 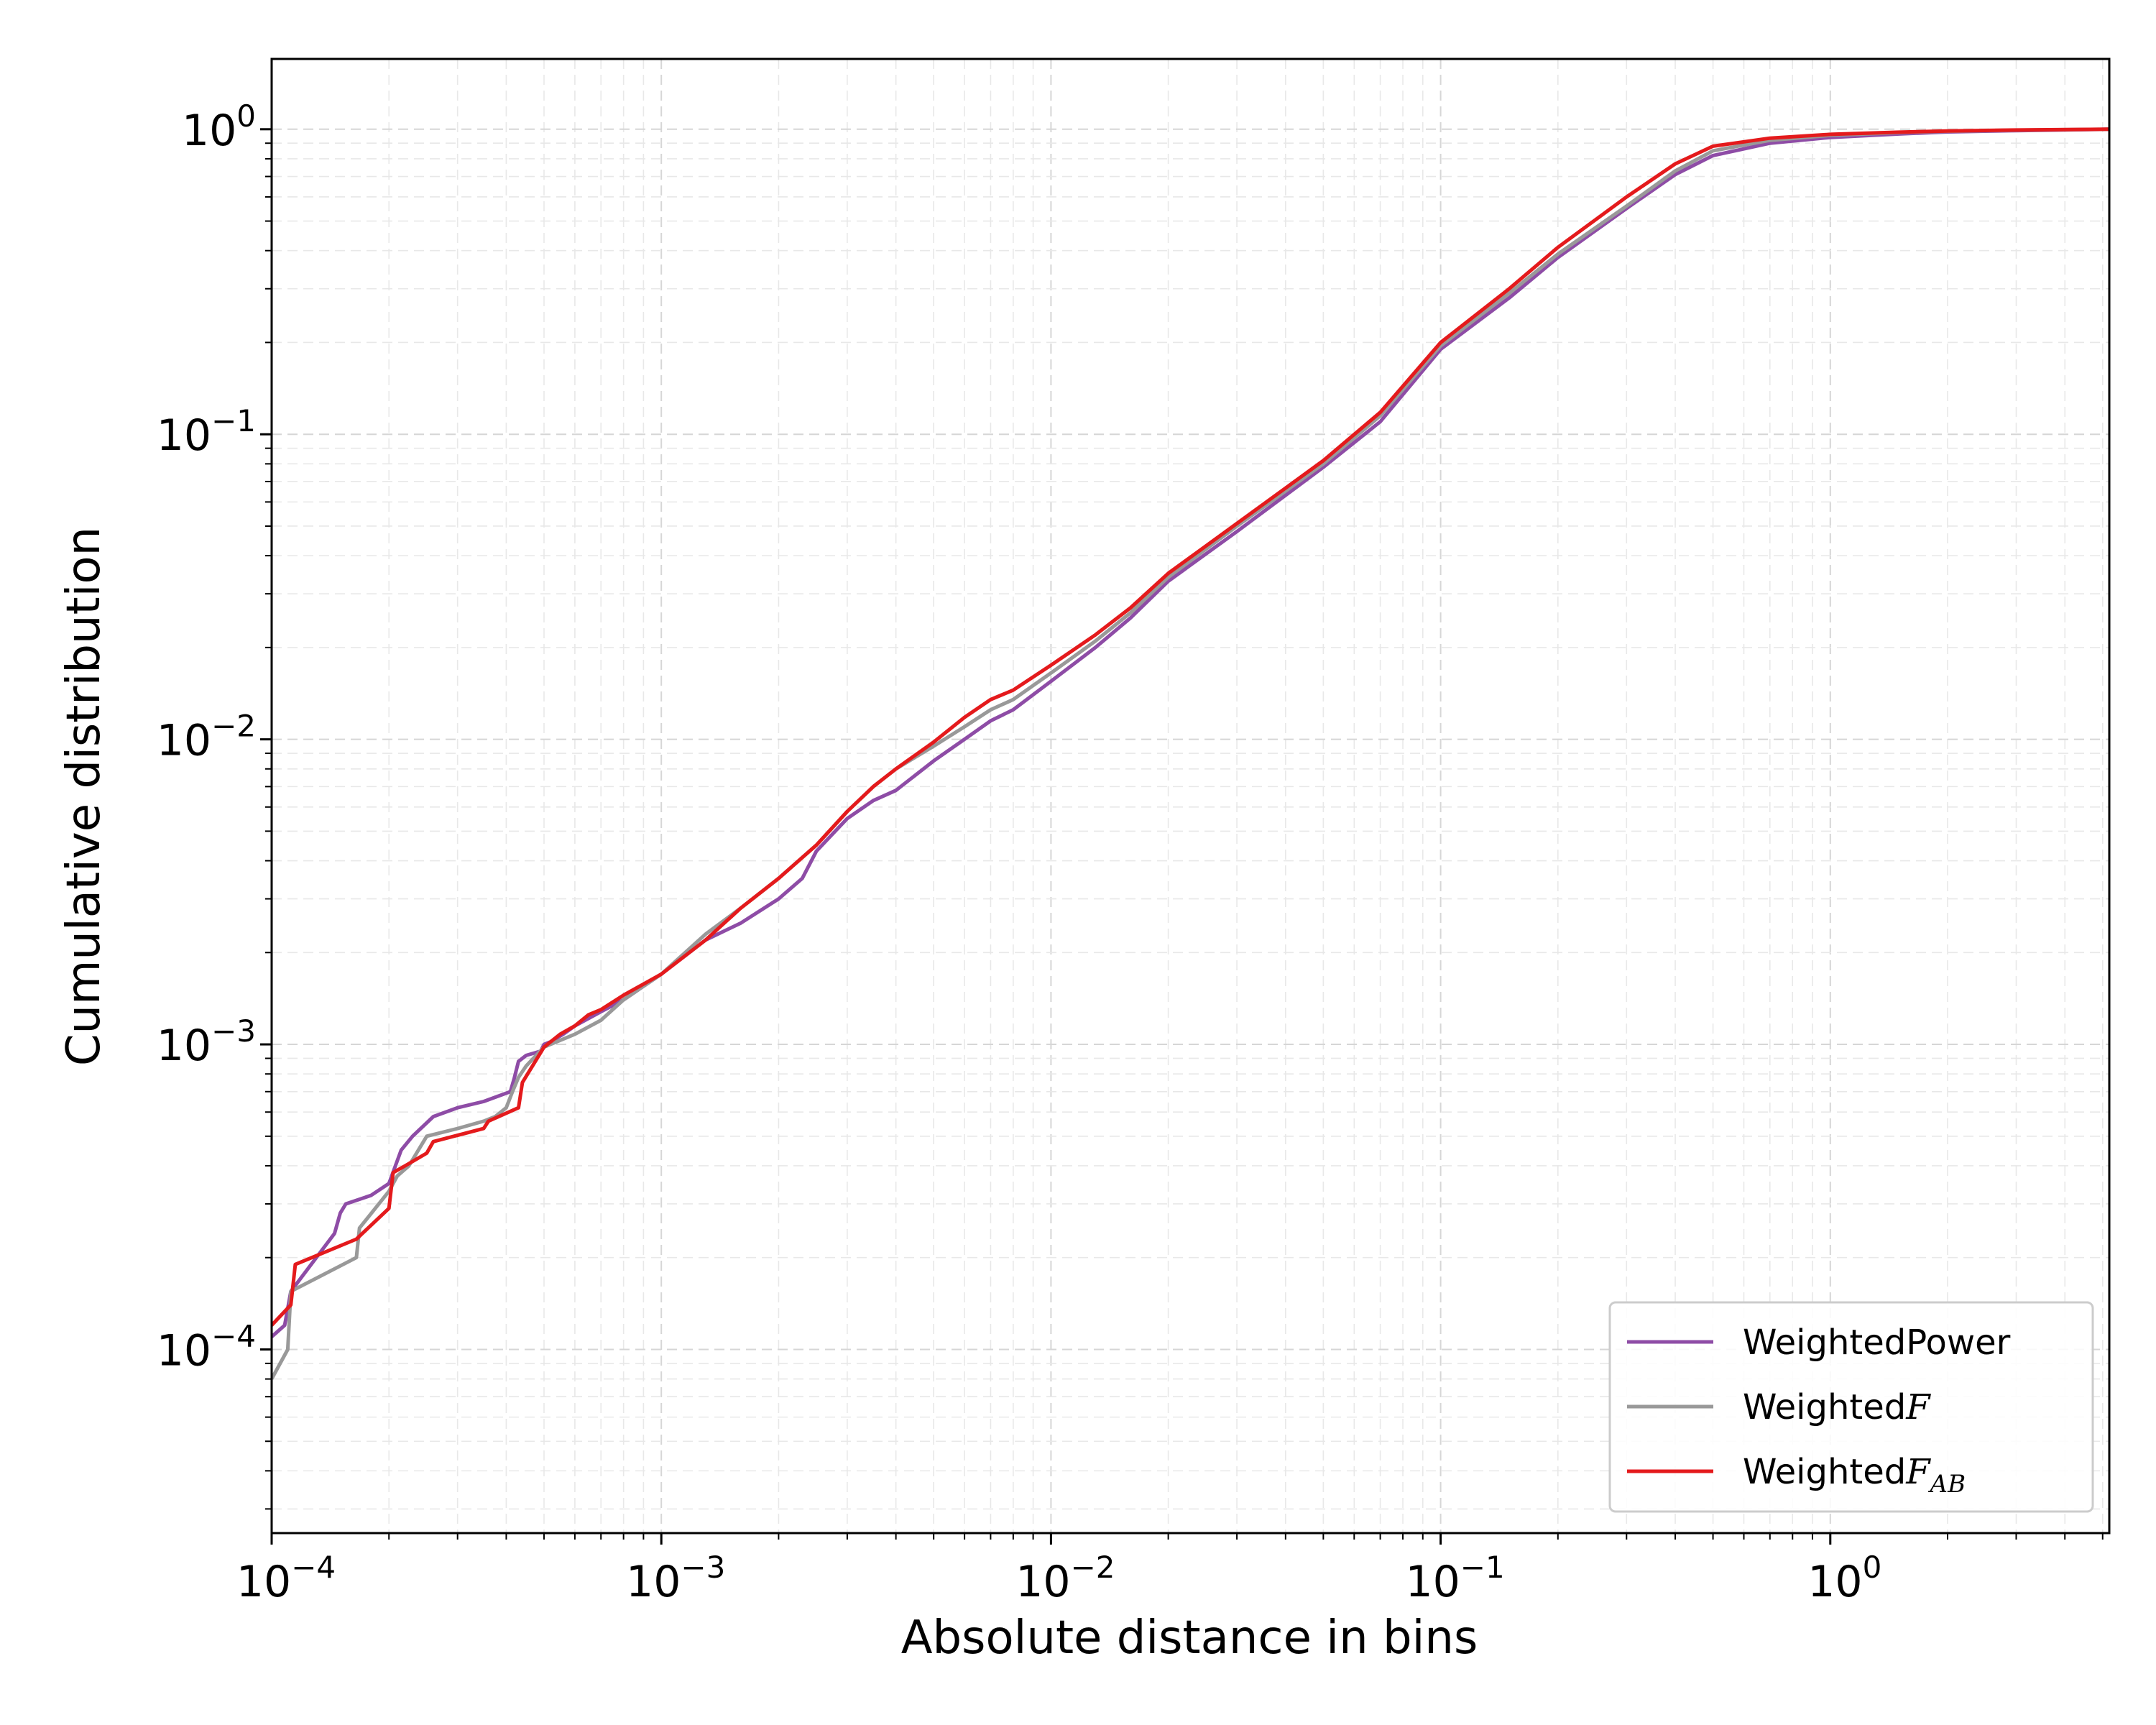 I want to click on x-tick-label: 10⁻², so click(x=1065, y=1578).